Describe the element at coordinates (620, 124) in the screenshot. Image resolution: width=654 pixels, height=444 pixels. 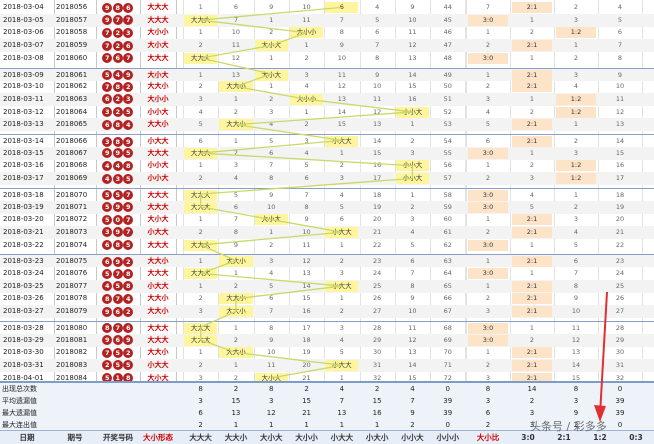
I see `ratio-miss-cell: 13` at that location.